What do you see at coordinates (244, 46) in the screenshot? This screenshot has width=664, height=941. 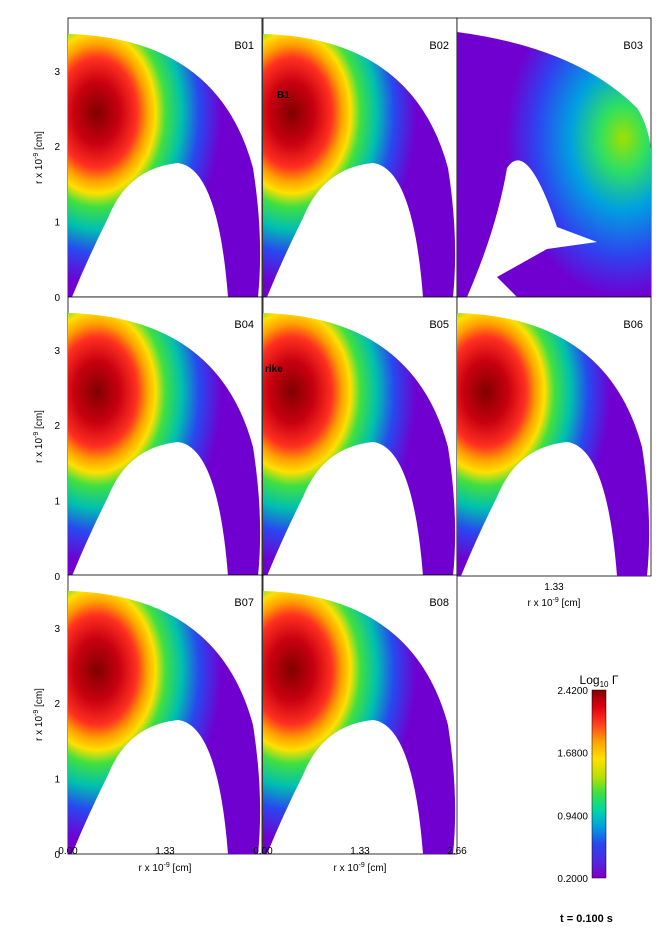 I see `panel-label: B01` at bounding box center [244, 46].